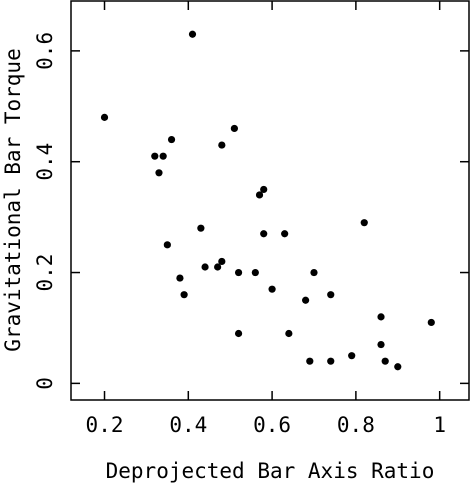 Image resolution: width=471 pixels, height=486 pixels. What do you see at coordinates (356, 425) in the screenshot?
I see `x-tick-label: 0.8` at bounding box center [356, 425].